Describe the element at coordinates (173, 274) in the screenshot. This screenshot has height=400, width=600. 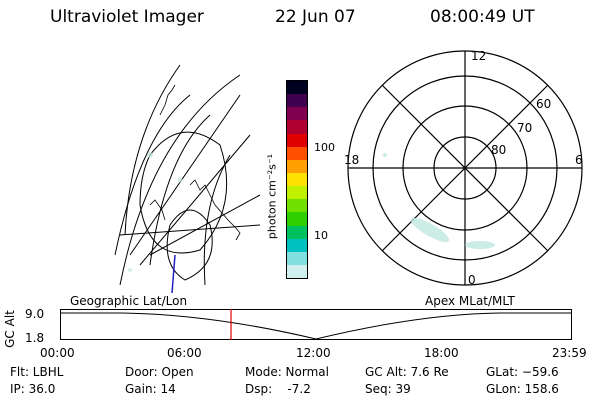
I see `subsatellite-track` at that location.